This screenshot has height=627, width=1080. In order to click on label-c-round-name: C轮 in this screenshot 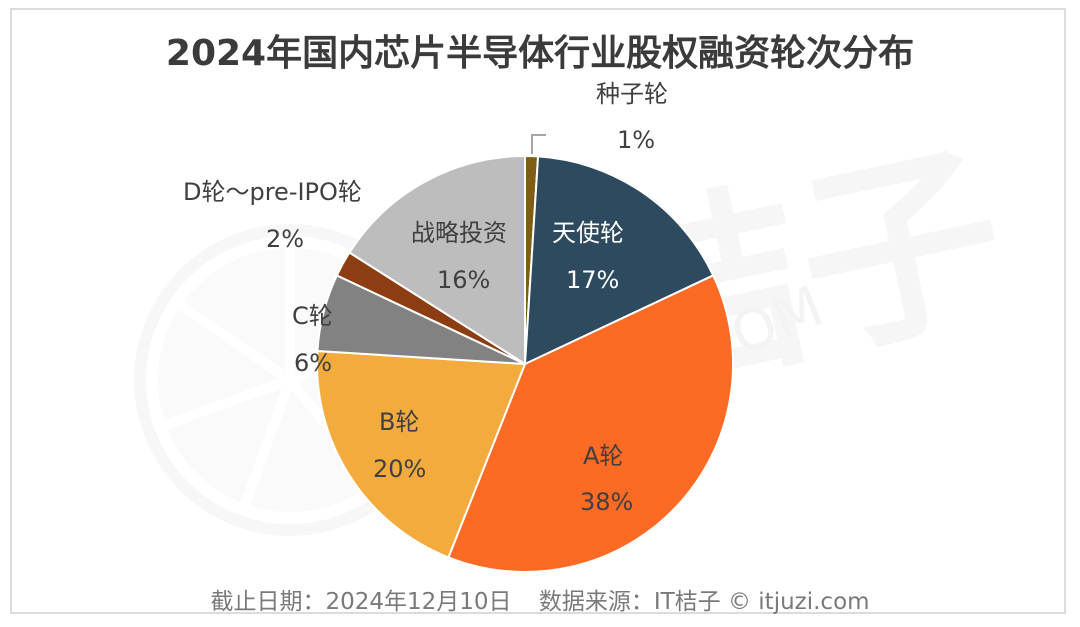, I will do `click(312, 316)`.